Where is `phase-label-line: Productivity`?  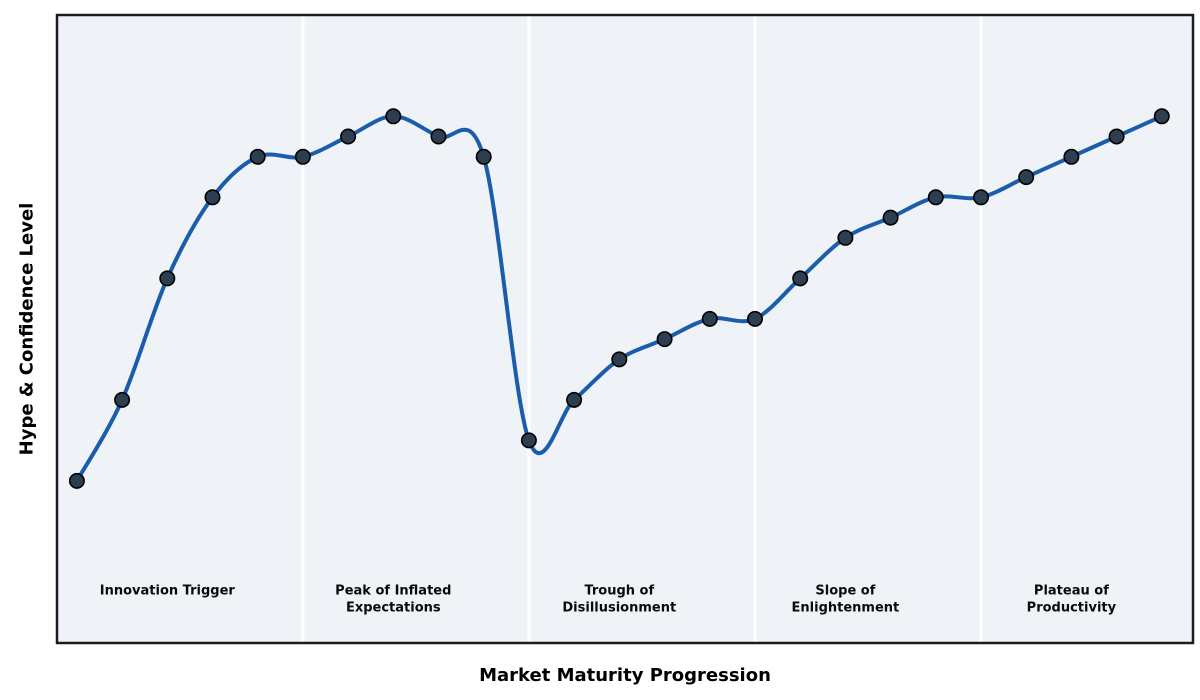 phase-label-line: Productivity is located at coordinates (1072, 608).